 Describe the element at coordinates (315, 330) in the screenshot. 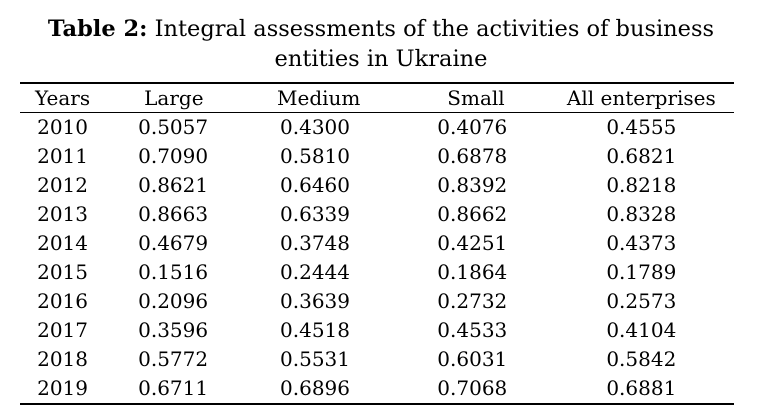

I see `cell-medium: 0.4518` at that location.